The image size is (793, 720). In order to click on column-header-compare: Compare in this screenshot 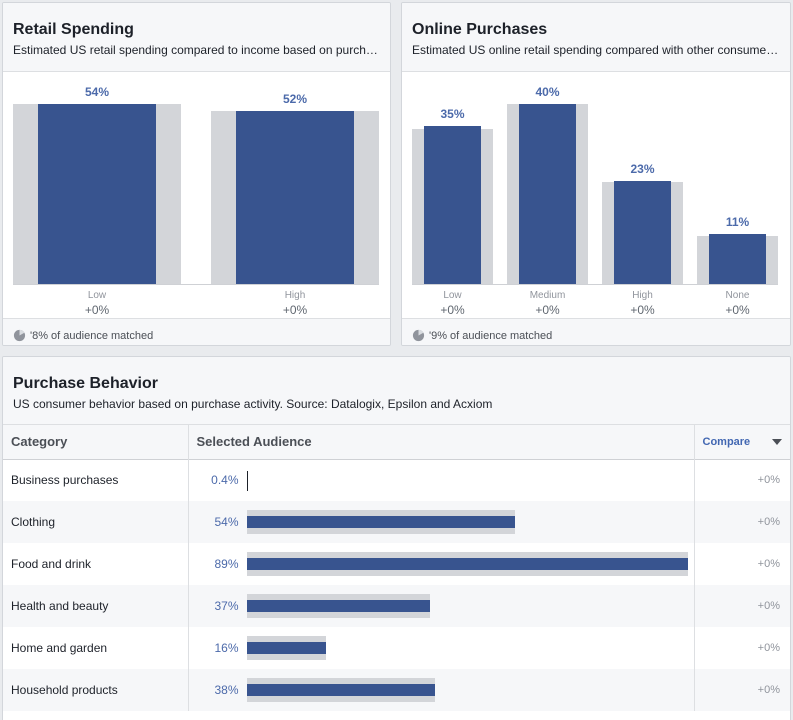, I will do `click(742, 442)`.